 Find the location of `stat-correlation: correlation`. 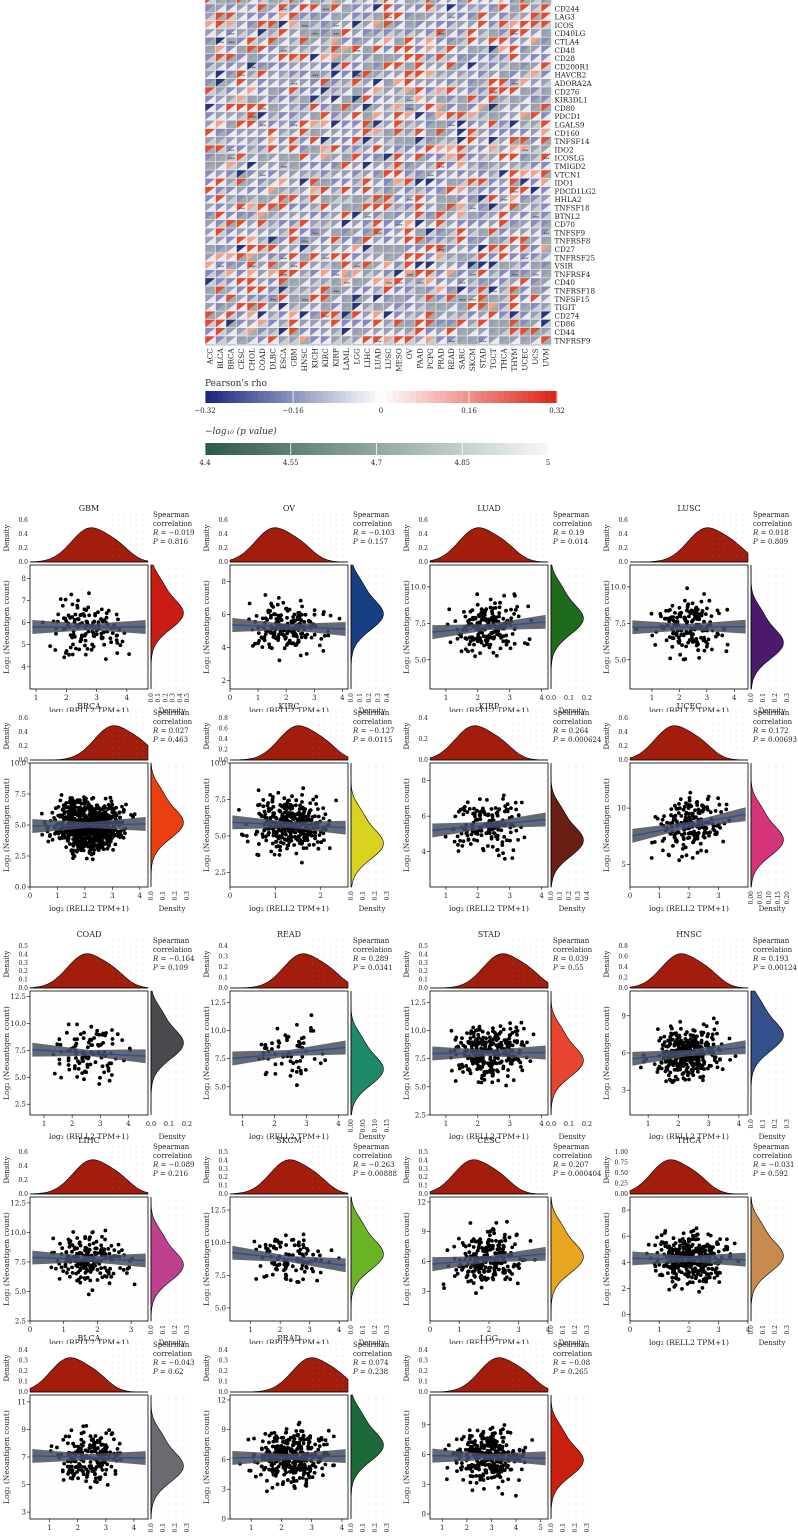

stat-correlation: correlation is located at coordinates (173, 524).